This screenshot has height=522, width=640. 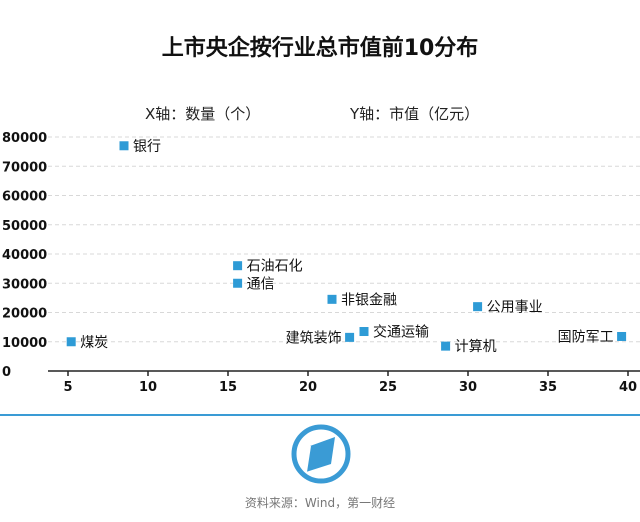 I want to click on point-label-非银金融: 非银金融, so click(x=369, y=300).